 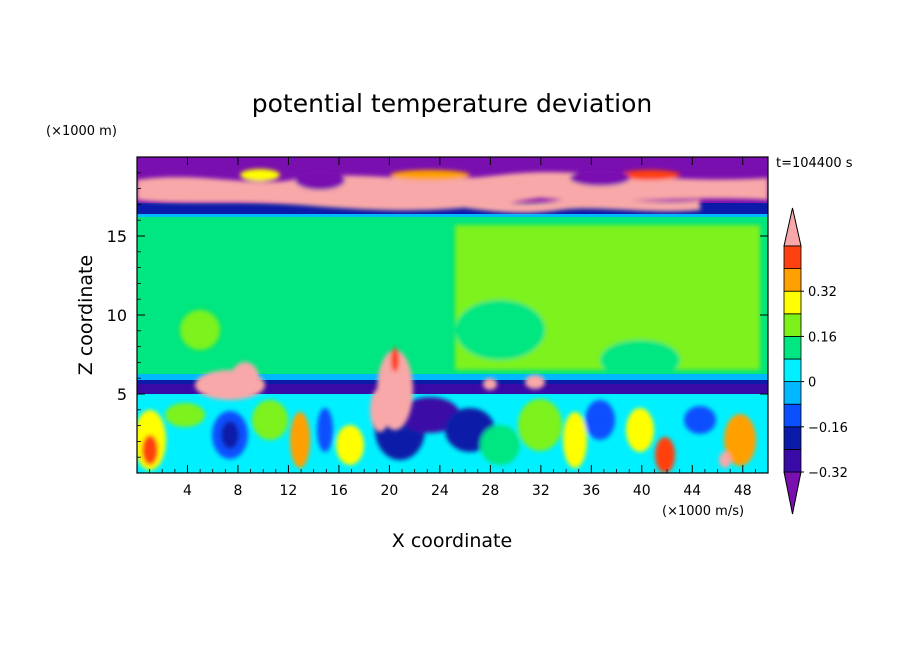 What do you see at coordinates (828, 473) in the screenshot?
I see `colorbar-label: −0.32` at bounding box center [828, 473].